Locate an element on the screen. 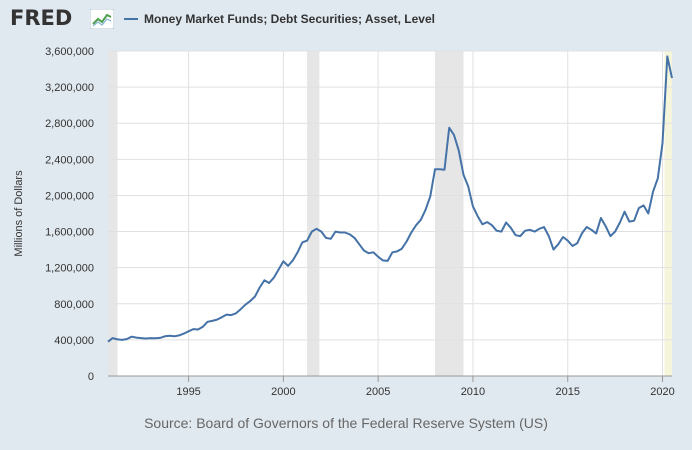  x-tick-label-1: 2000 is located at coordinates (283, 392).